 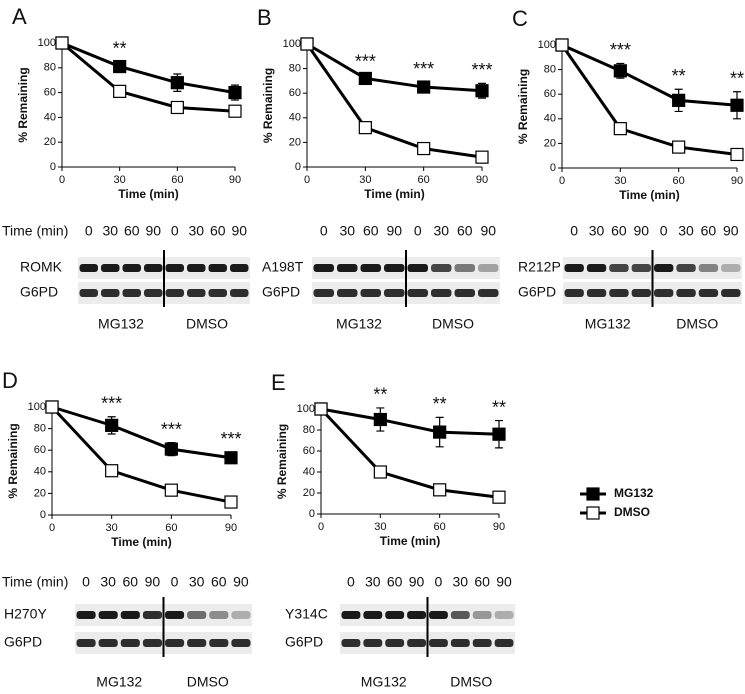 What do you see at coordinates (40, 429) in the screenshot?
I see `y-tick-label: 80` at bounding box center [40, 429].